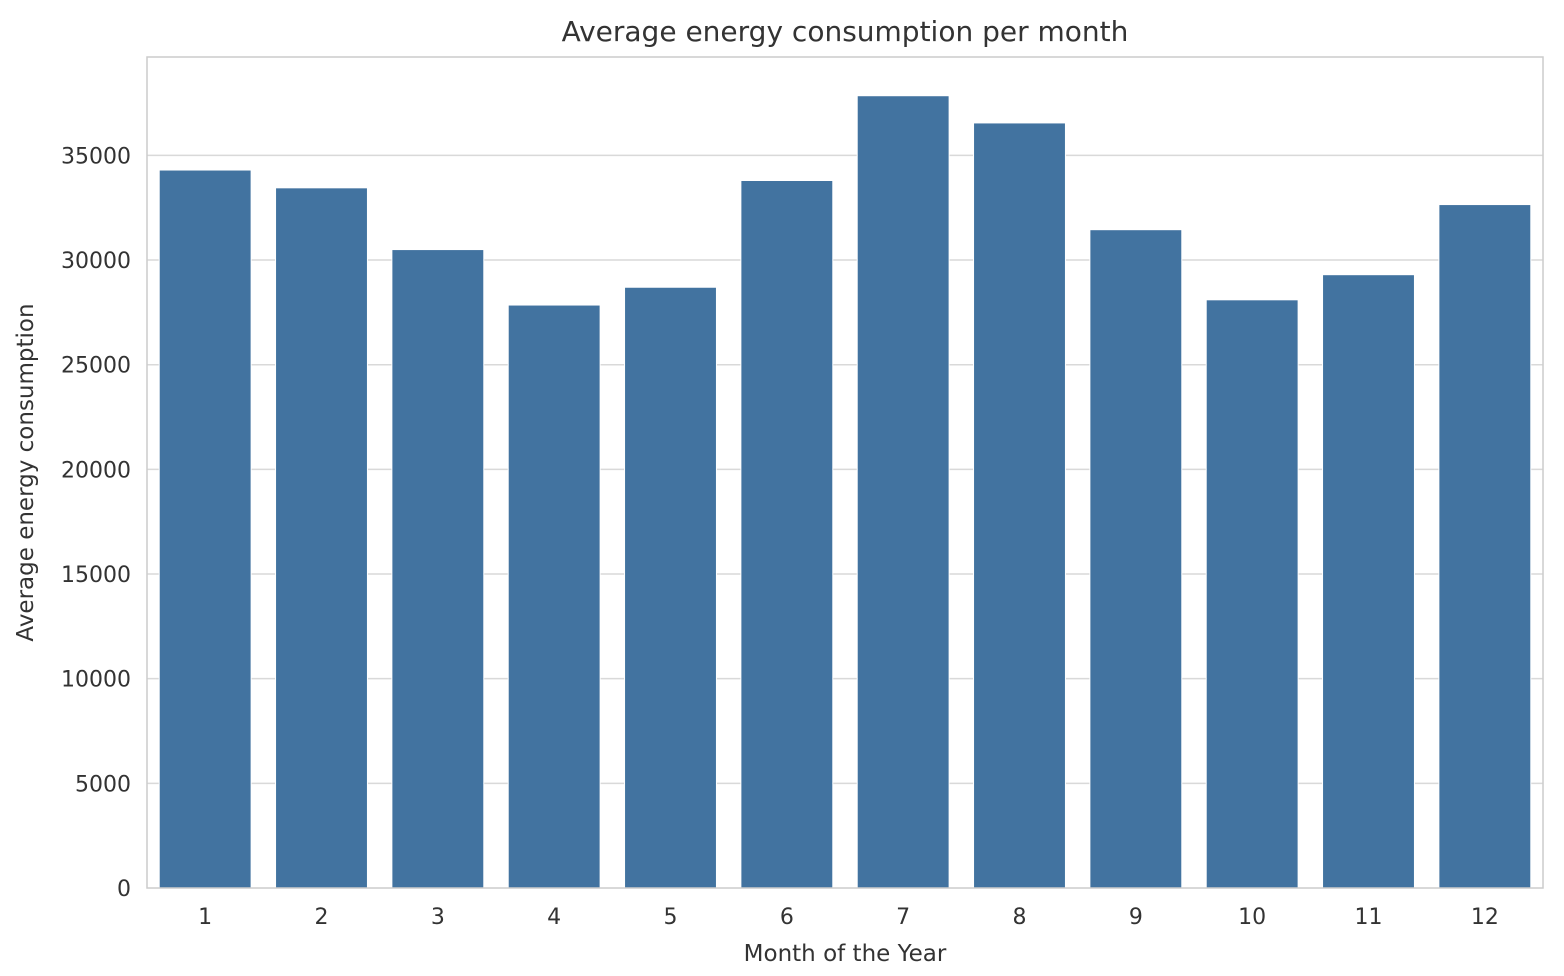  What do you see at coordinates (1020, 917) in the screenshot?
I see `x-tick-label: 8` at bounding box center [1020, 917].